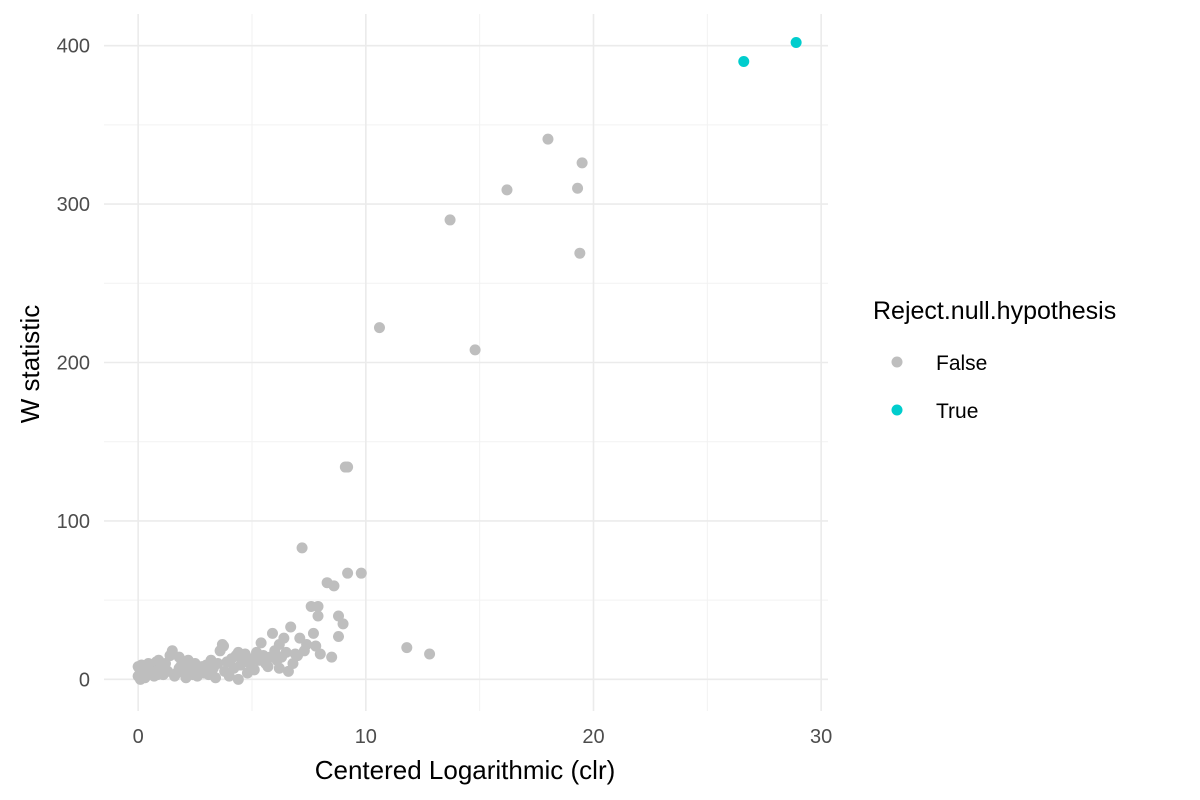 This screenshot has width=1200, height=800. What do you see at coordinates (897, 362) in the screenshot?
I see `legend-swatch-false` at bounding box center [897, 362].